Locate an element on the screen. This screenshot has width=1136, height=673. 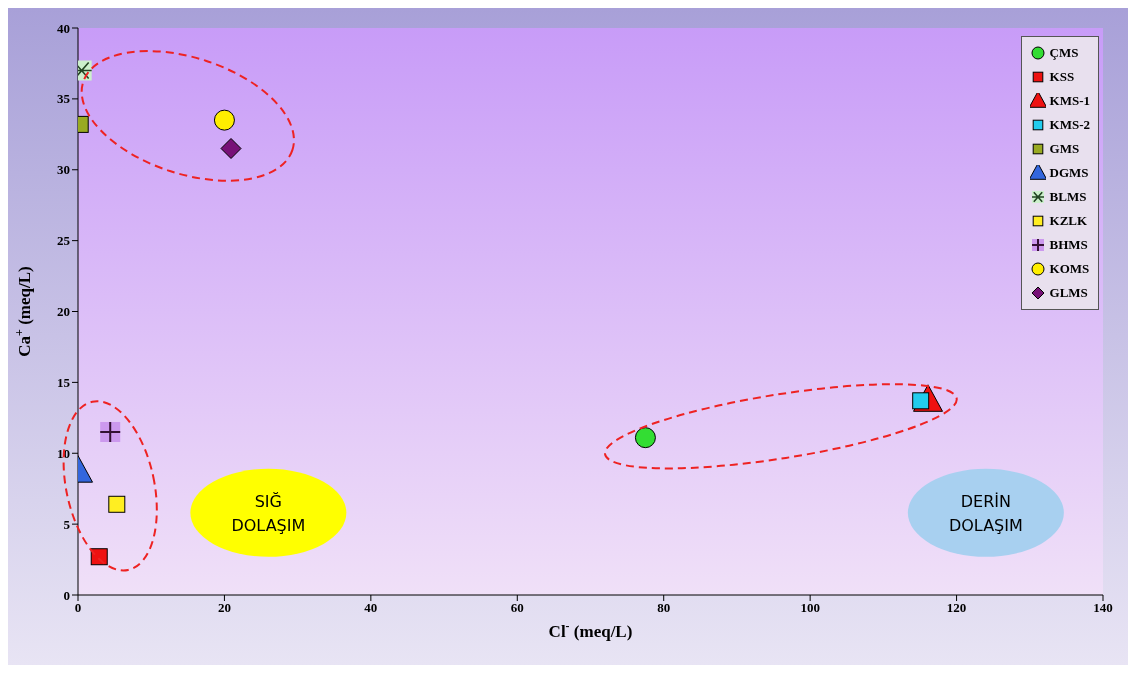
annotation: SIĞ DOLAŞIM is located at coordinates (268, 513).